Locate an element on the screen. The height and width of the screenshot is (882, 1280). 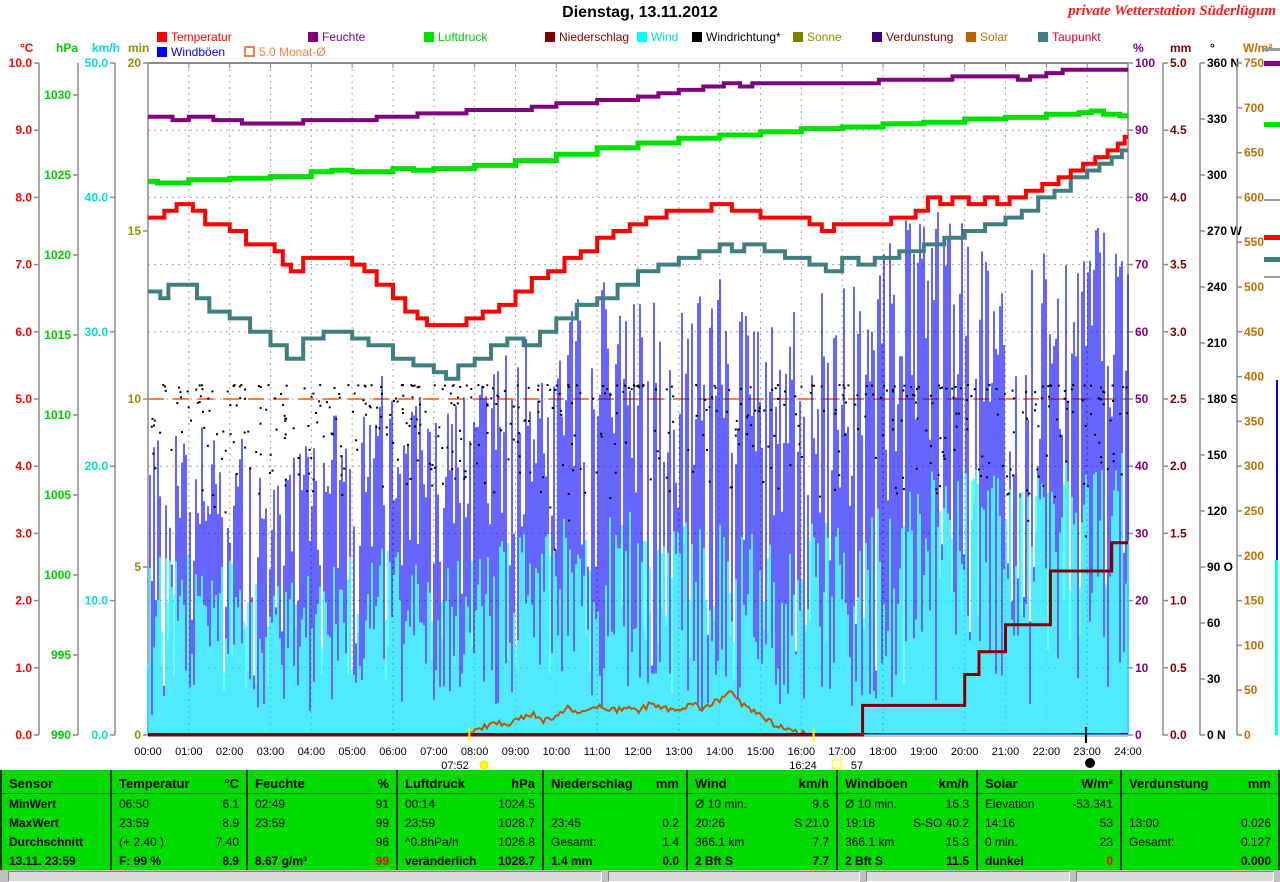
table-cell-label: 23:45 is located at coordinates (566, 823).